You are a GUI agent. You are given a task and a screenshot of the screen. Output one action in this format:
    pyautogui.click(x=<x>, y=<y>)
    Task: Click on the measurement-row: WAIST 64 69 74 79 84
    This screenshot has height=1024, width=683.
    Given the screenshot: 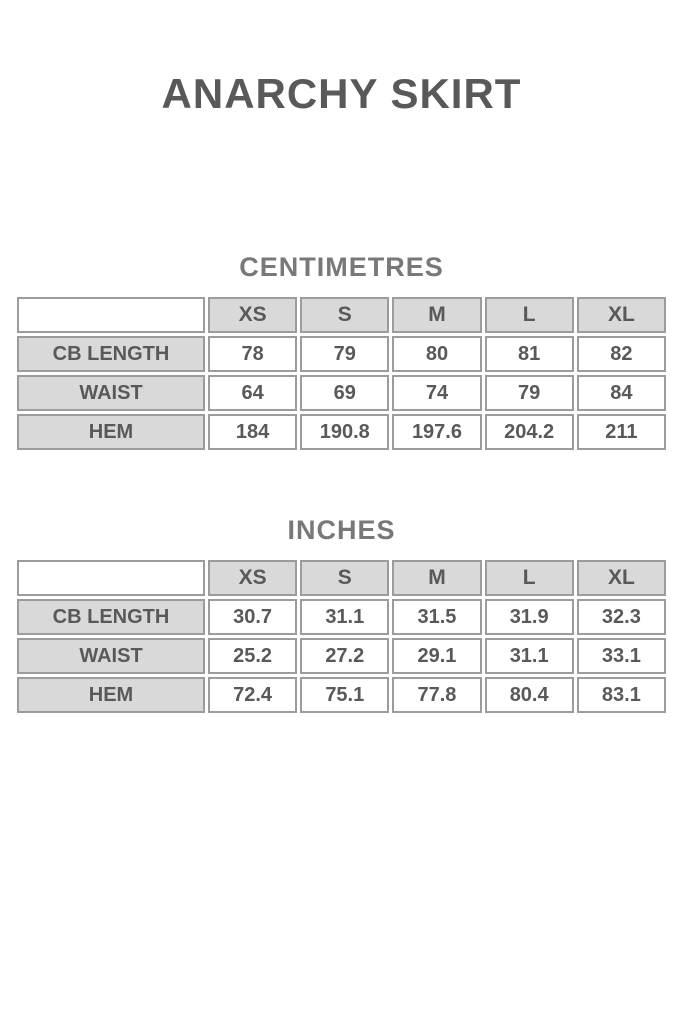 What is the action you would take?
    pyautogui.click(x=341, y=393)
    